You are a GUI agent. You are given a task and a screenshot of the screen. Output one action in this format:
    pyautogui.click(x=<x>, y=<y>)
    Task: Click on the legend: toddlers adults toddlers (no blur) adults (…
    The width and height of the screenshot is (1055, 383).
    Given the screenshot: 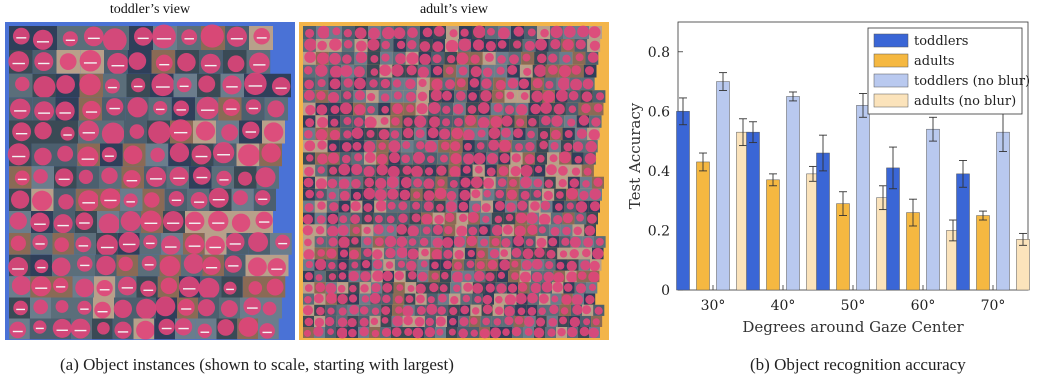 What is the action you would take?
    pyautogui.click(x=948, y=71)
    